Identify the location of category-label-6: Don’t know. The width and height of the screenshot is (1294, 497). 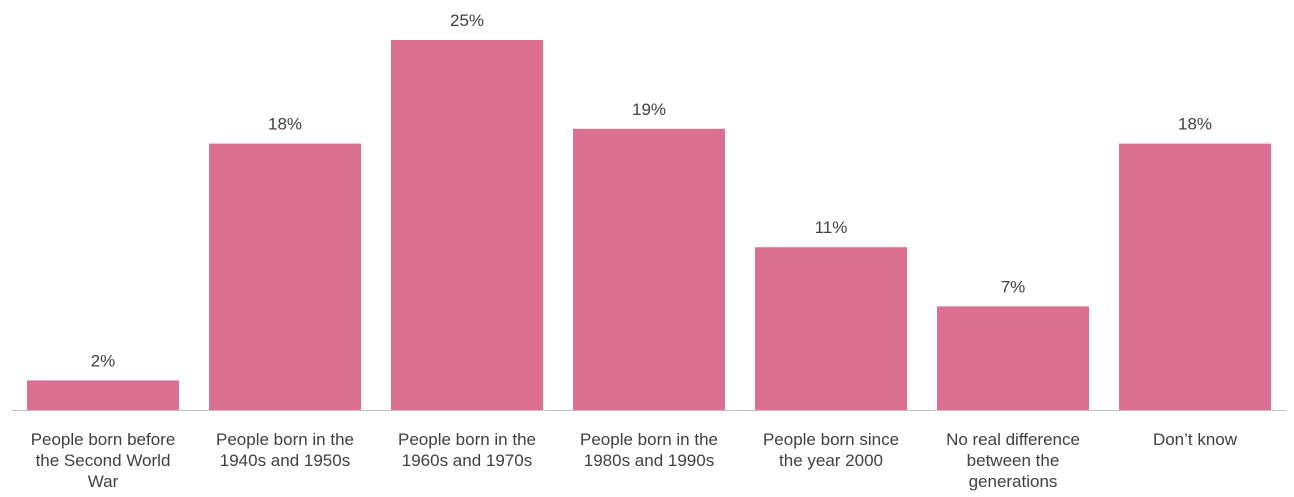
(1195, 439).